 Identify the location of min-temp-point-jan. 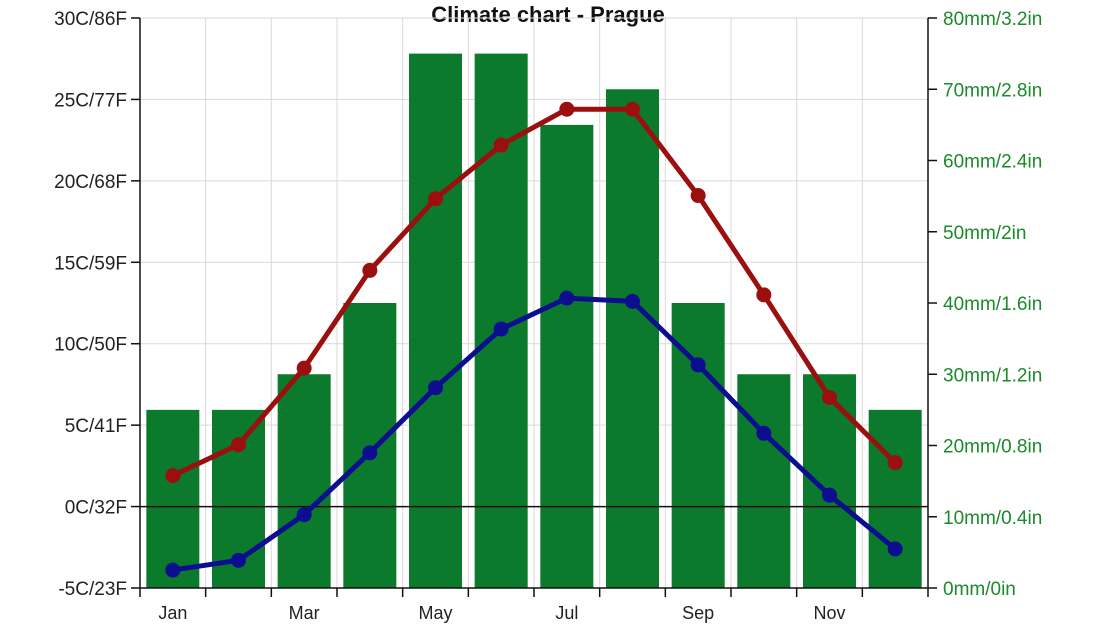
(173, 570).